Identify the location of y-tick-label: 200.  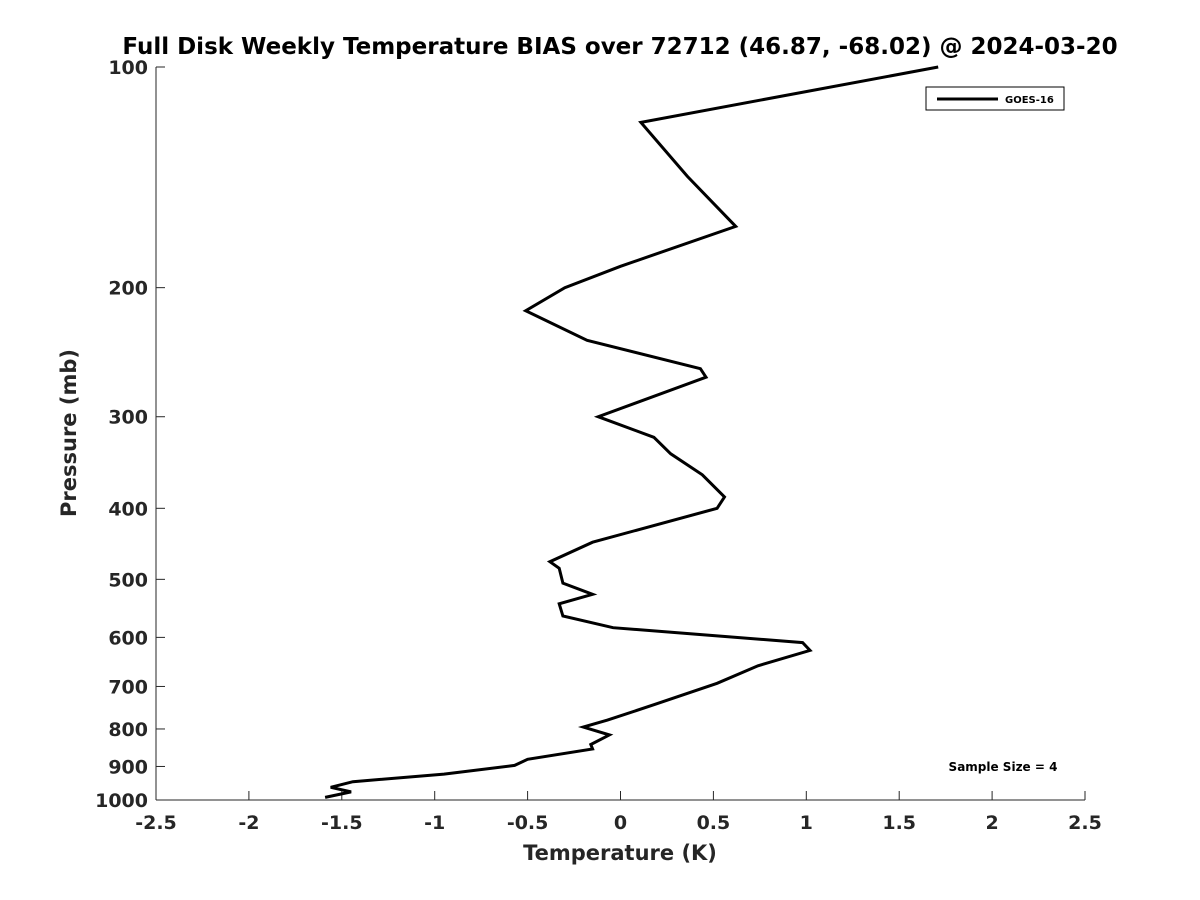
(128, 289).